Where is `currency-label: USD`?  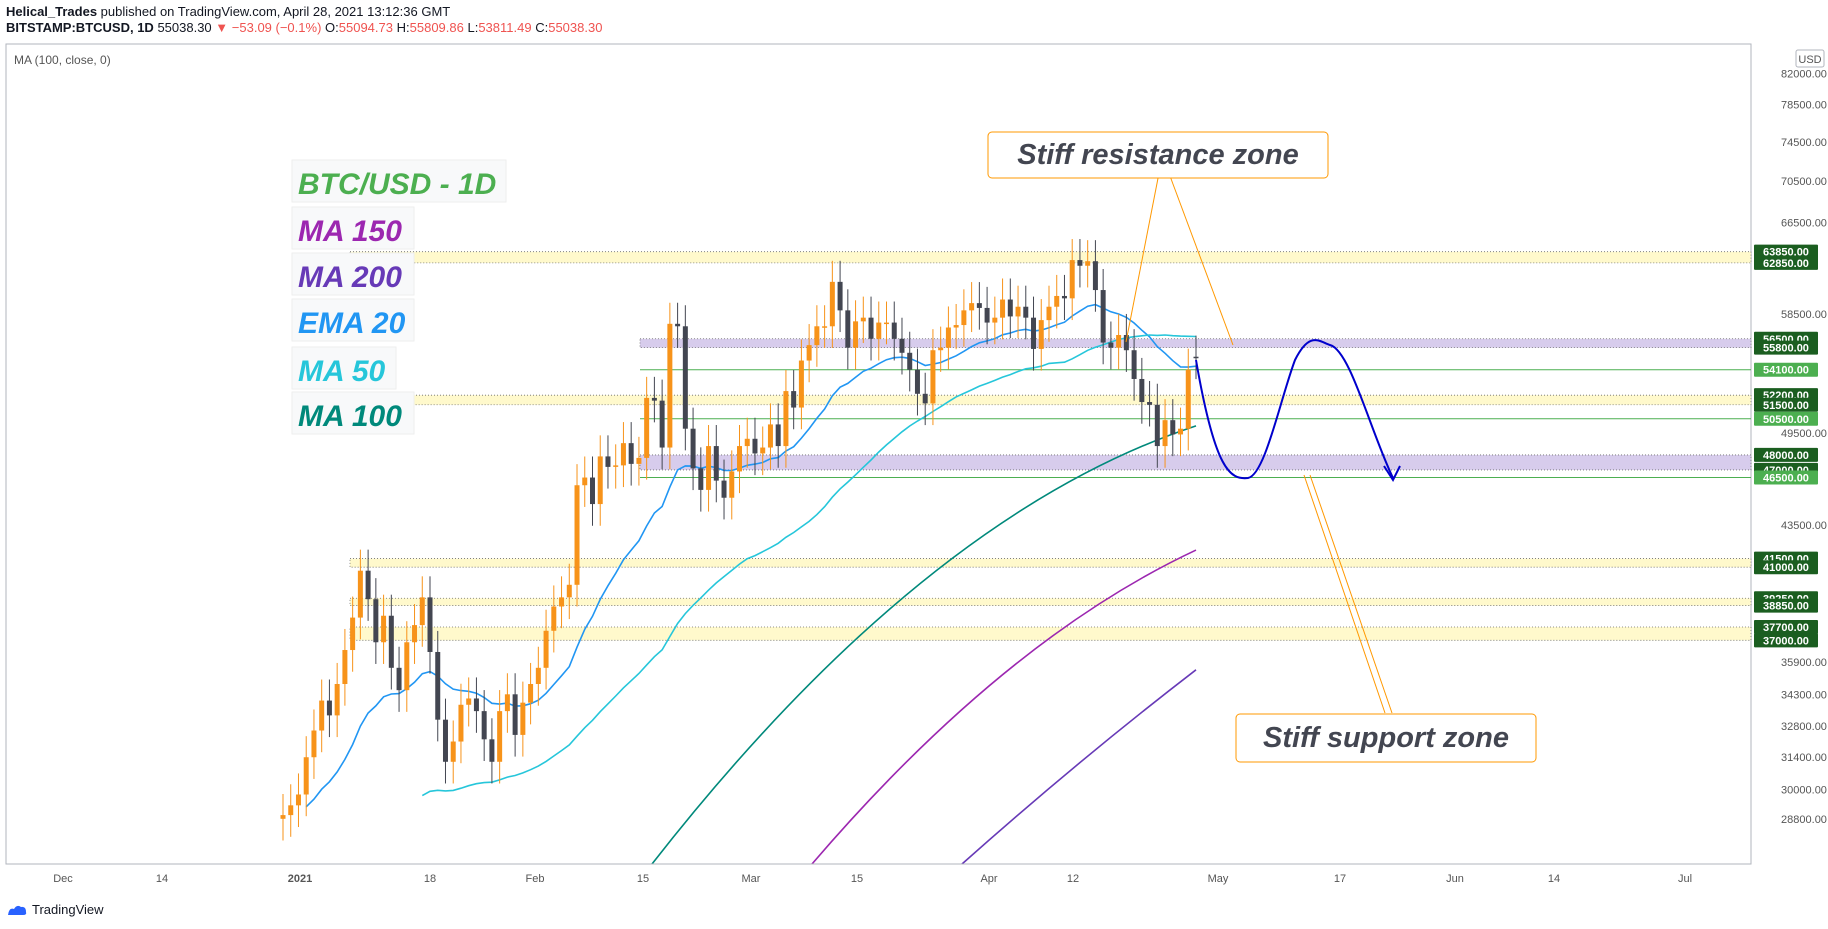 currency-label: USD is located at coordinates (1809, 60).